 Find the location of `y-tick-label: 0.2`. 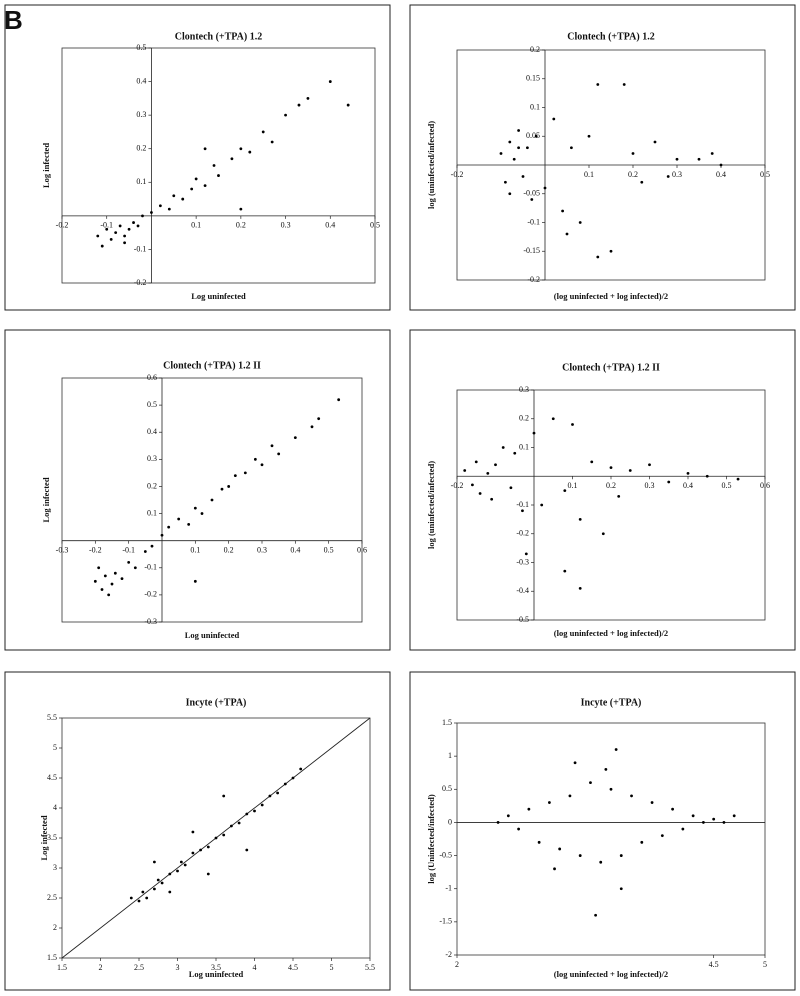

y-tick-label: 0.2 is located at coordinates (535, 49).